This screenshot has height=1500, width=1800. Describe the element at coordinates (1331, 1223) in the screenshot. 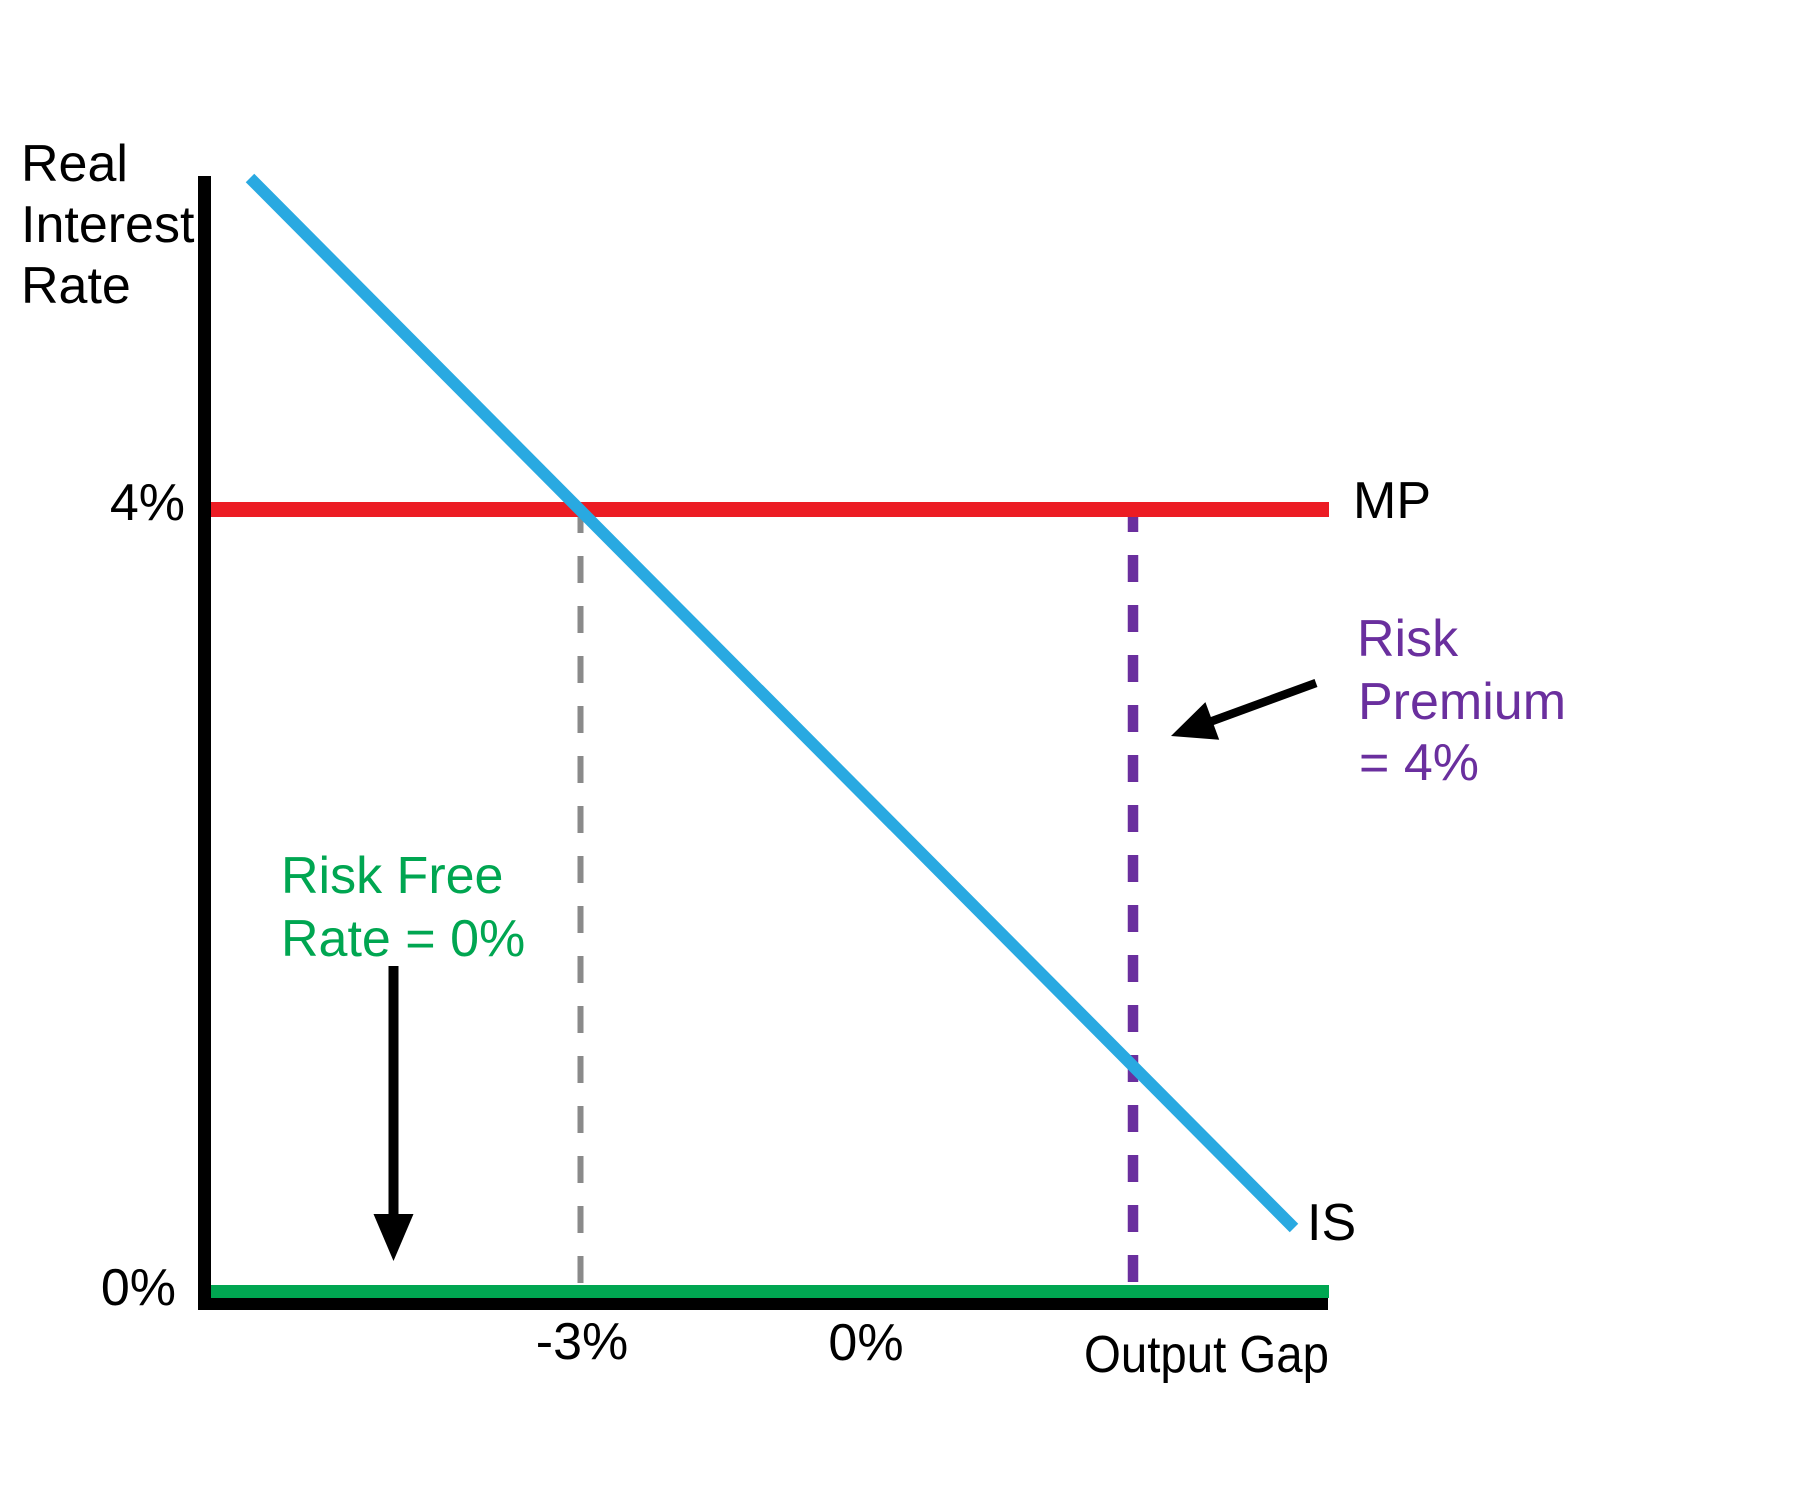

I see `svg-text: IS` at that location.